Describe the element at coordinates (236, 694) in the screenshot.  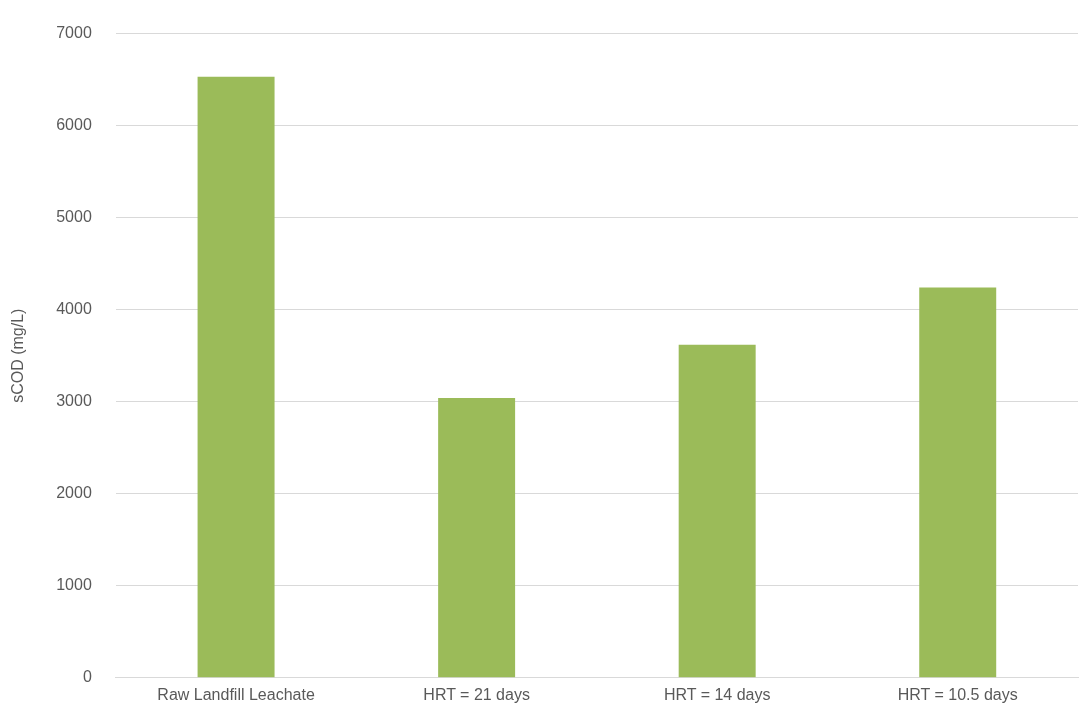
I see `x-tick-label: Raw Landfill Leachate` at that location.